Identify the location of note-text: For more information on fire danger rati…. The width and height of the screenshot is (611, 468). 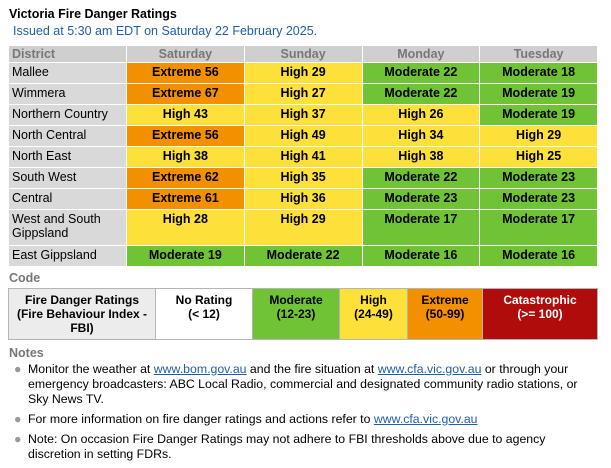
(201, 419).